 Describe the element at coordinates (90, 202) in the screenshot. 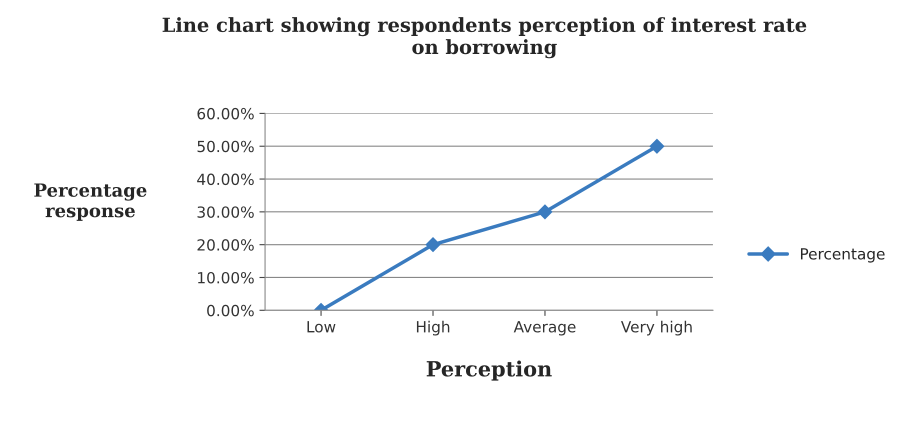

I see `y-axis-title: Percentage response` at that location.